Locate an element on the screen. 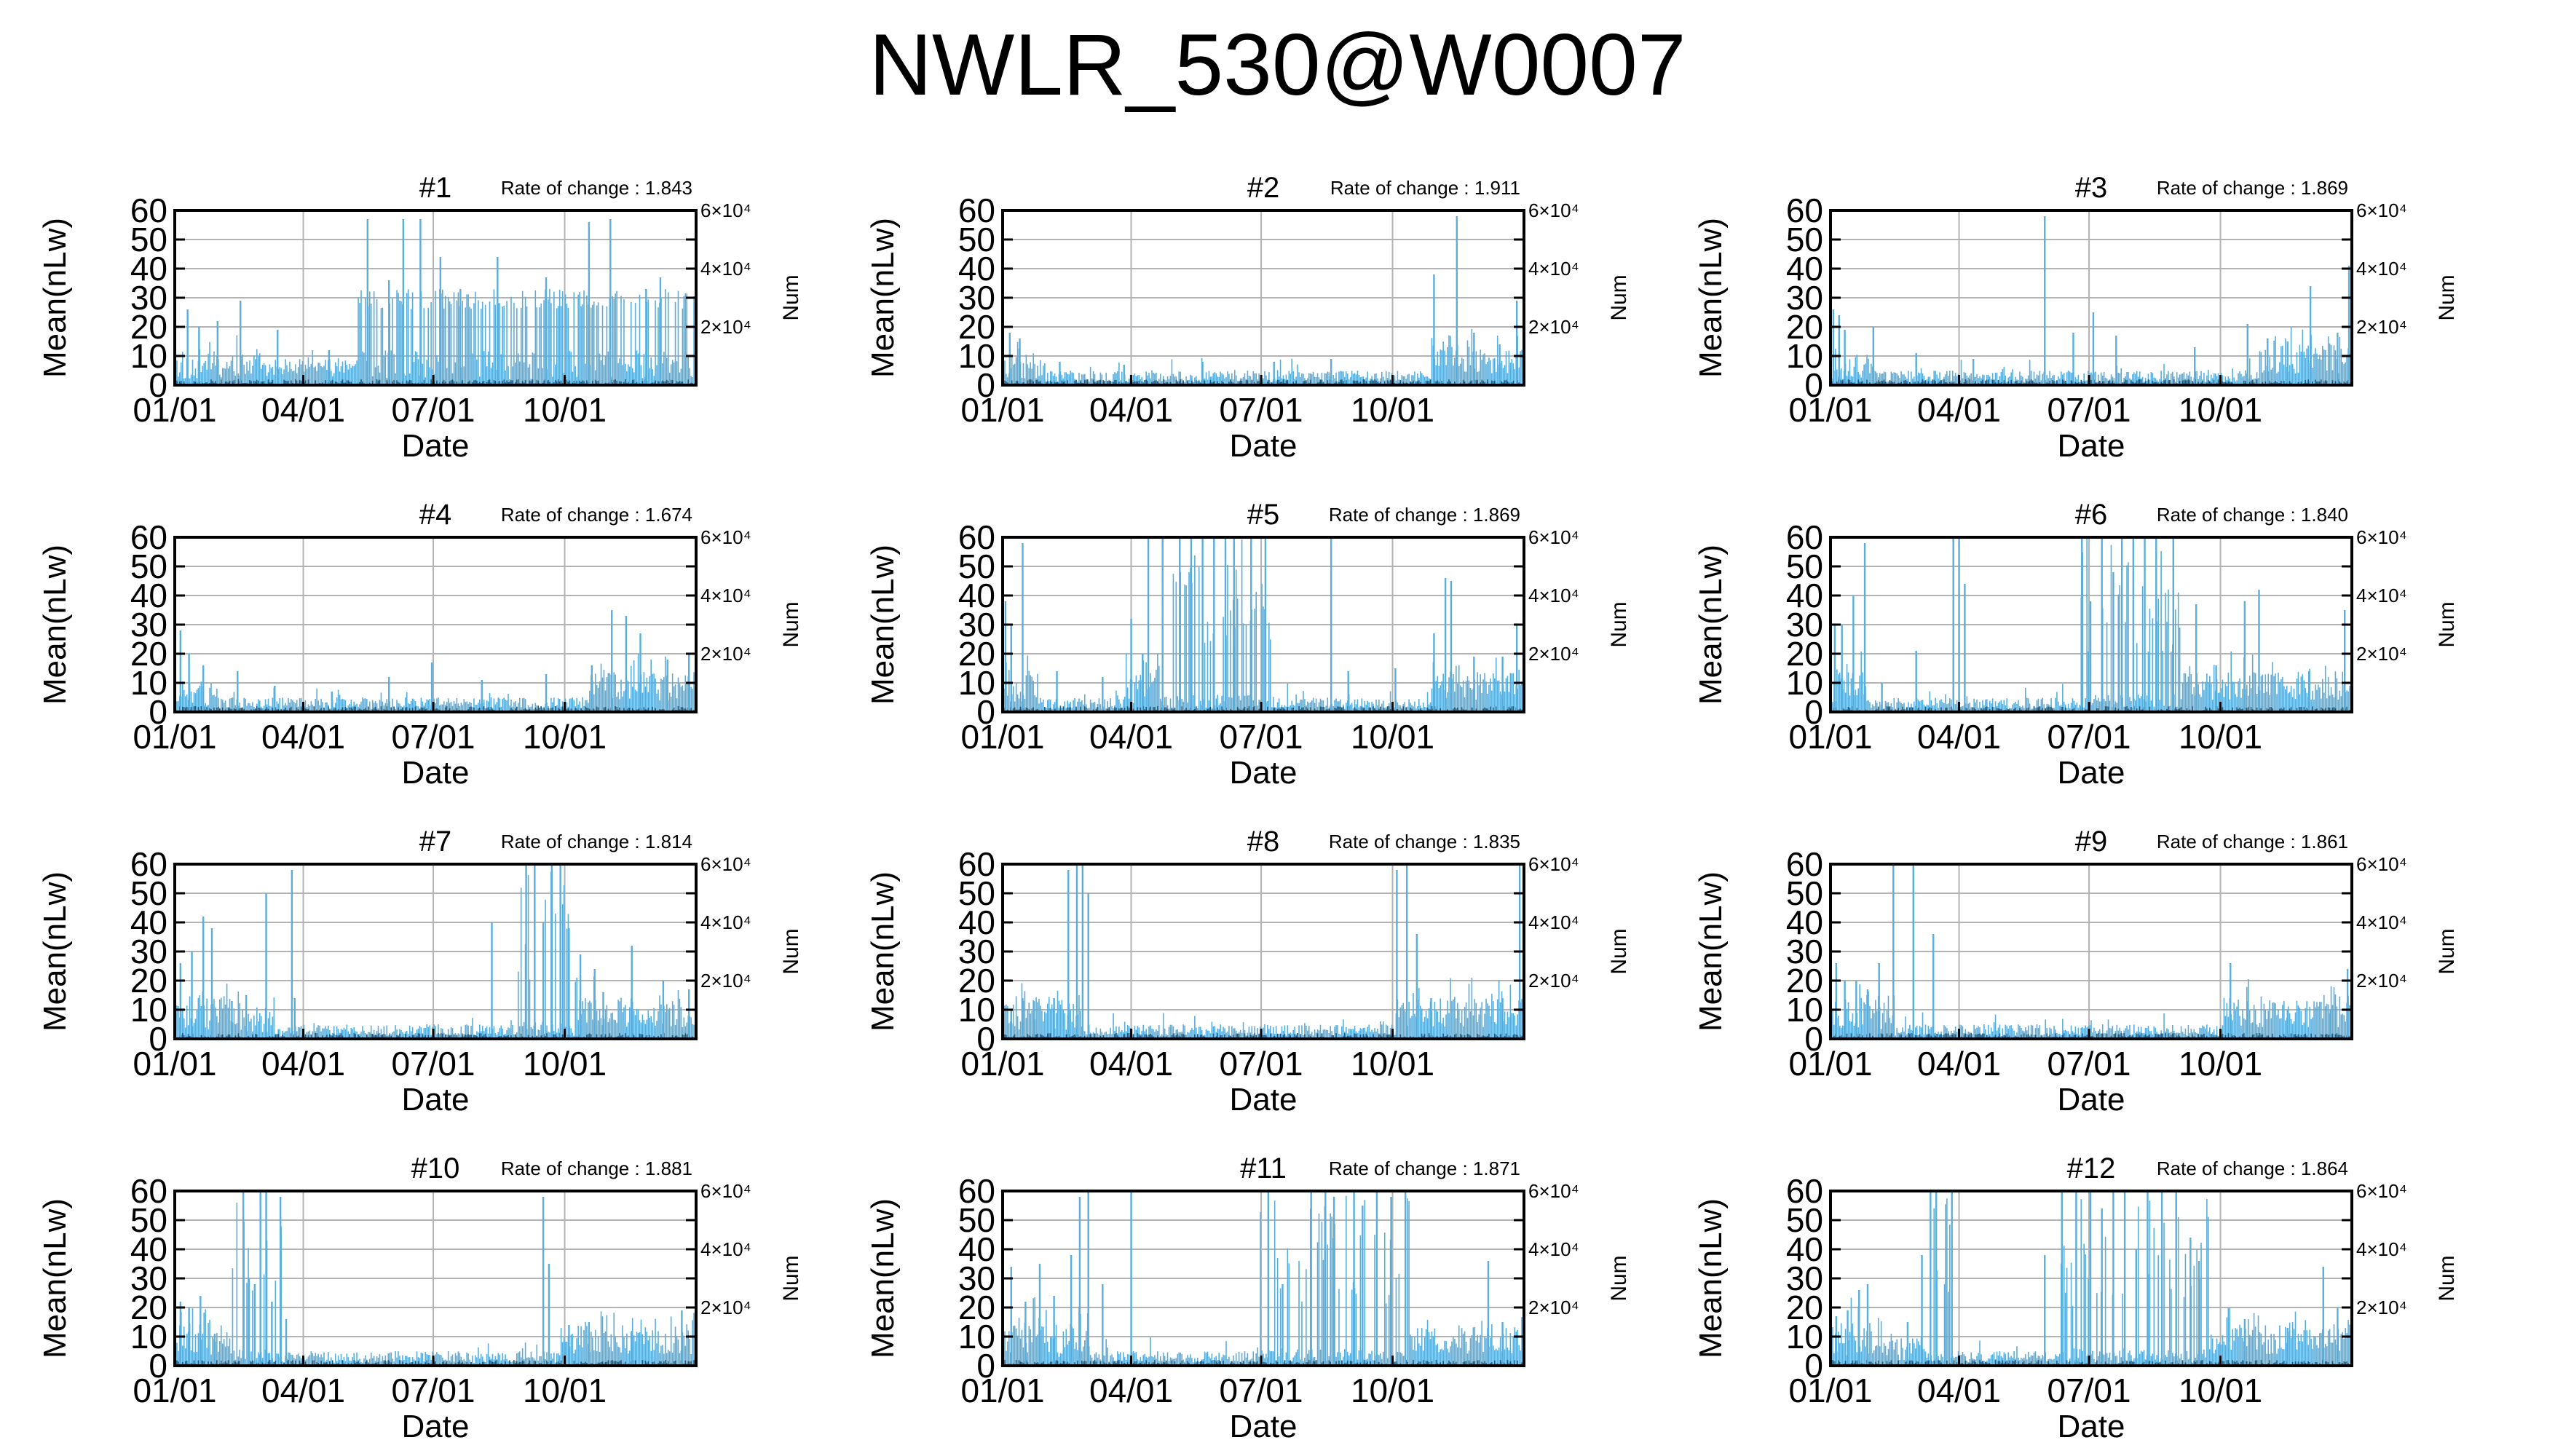 The width and height of the screenshot is (2555, 1456). rate-of-change: Rate of change : 1.843 is located at coordinates (596, 188).